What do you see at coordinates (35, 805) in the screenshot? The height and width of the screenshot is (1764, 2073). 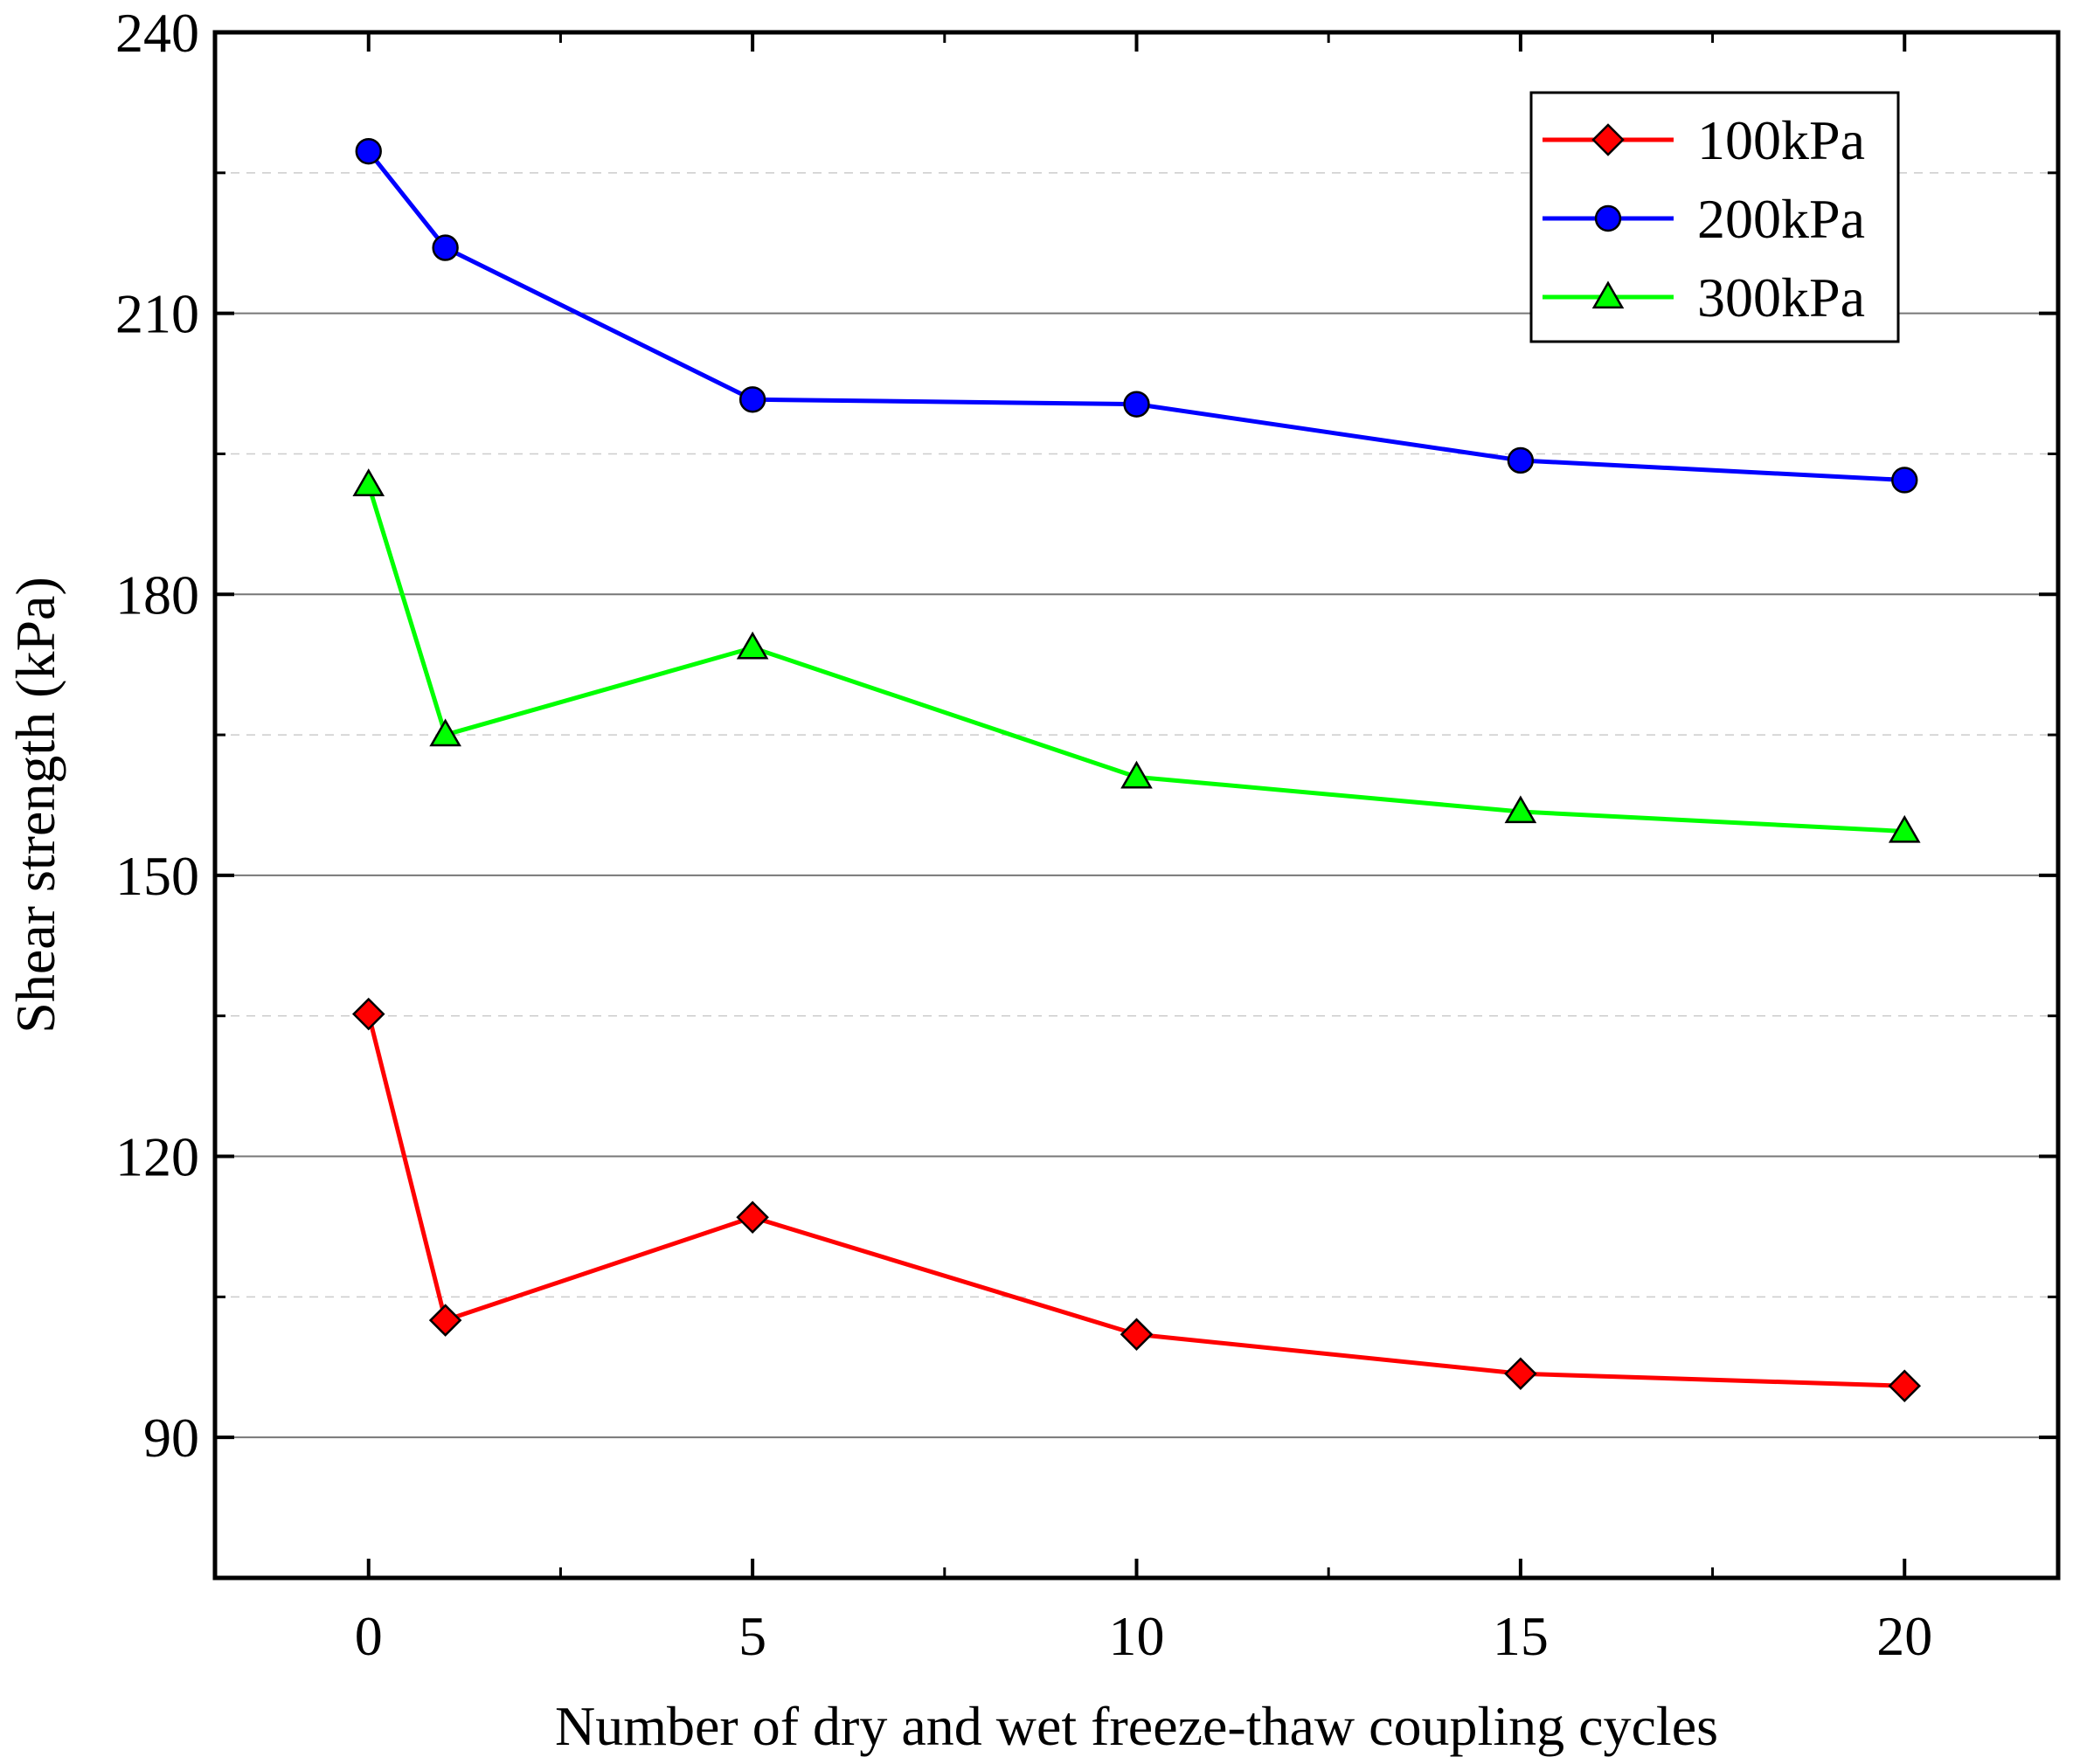 I see `y-axis-title: Shear strength (kPa)` at bounding box center [35, 805].